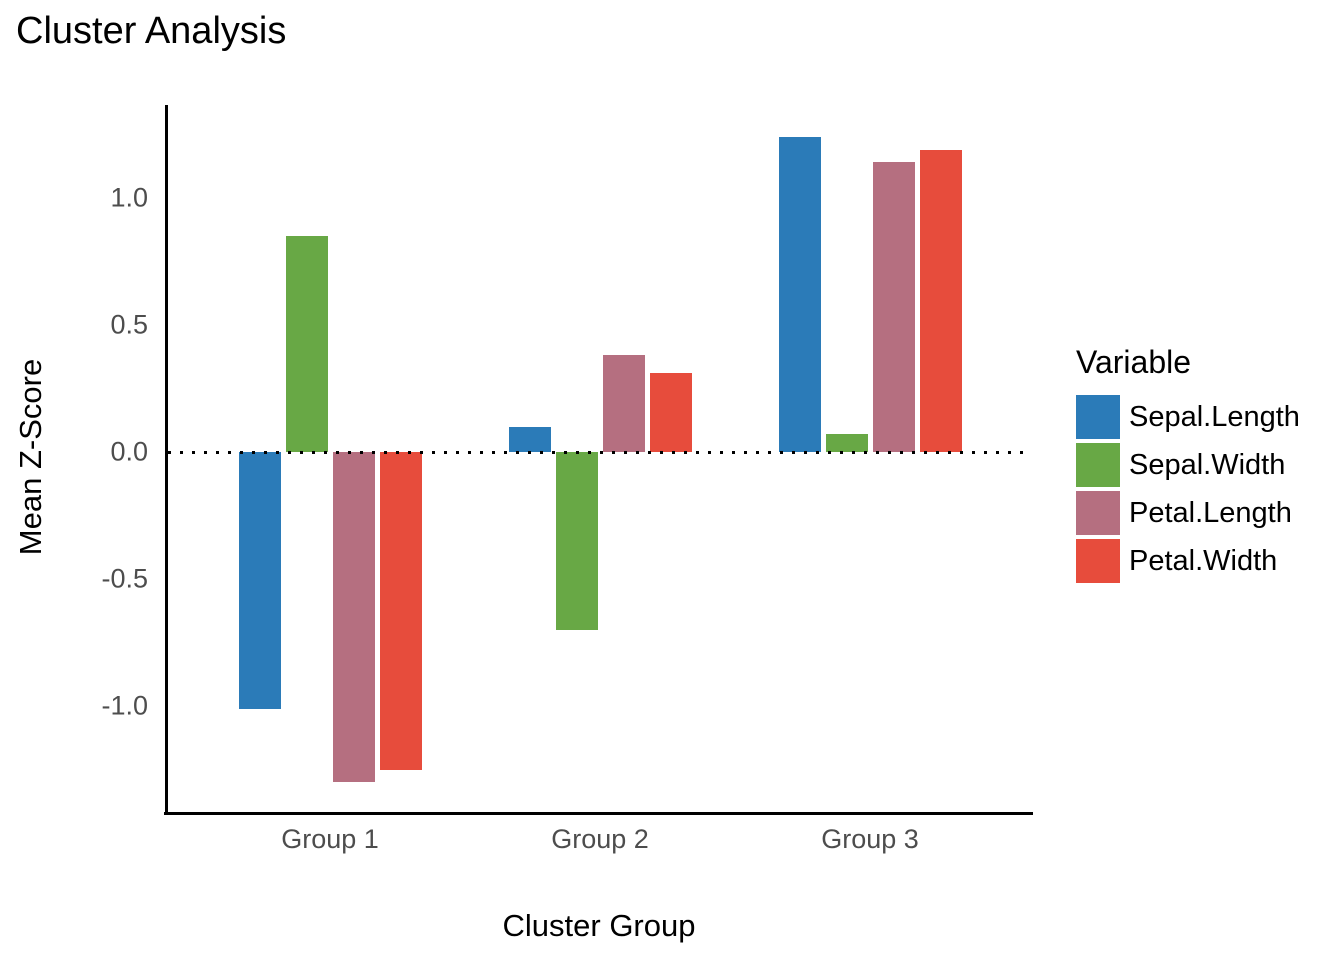 The width and height of the screenshot is (1344, 960). Describe the element at coordinates (870, 839) in the screenshot. I see `x-tick-label-group-3: Group 3` at that location.